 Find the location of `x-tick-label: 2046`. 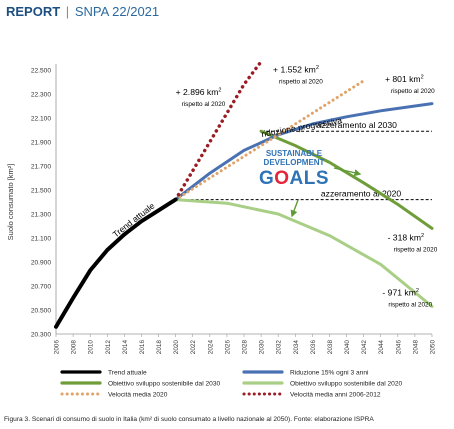

x-tick-label: 2046 is located at coordinates (398, 347).